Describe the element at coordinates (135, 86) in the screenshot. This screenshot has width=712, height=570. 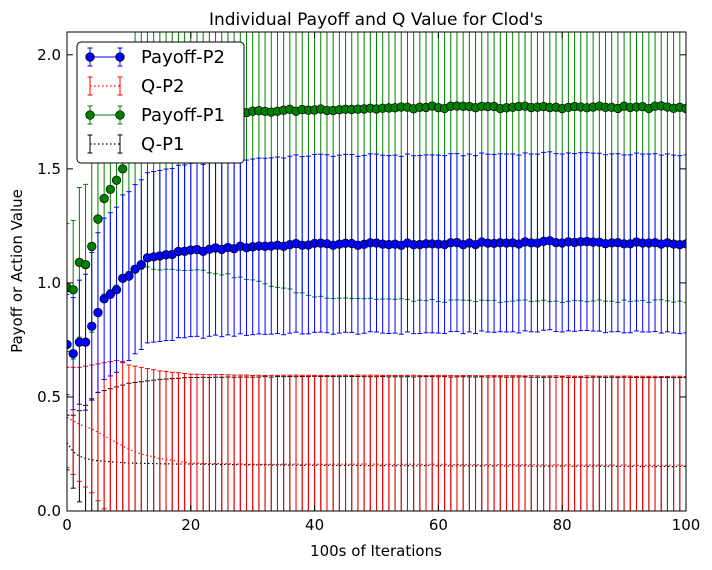
I see `legend-entry-q-p2: Q-P2` at that location.